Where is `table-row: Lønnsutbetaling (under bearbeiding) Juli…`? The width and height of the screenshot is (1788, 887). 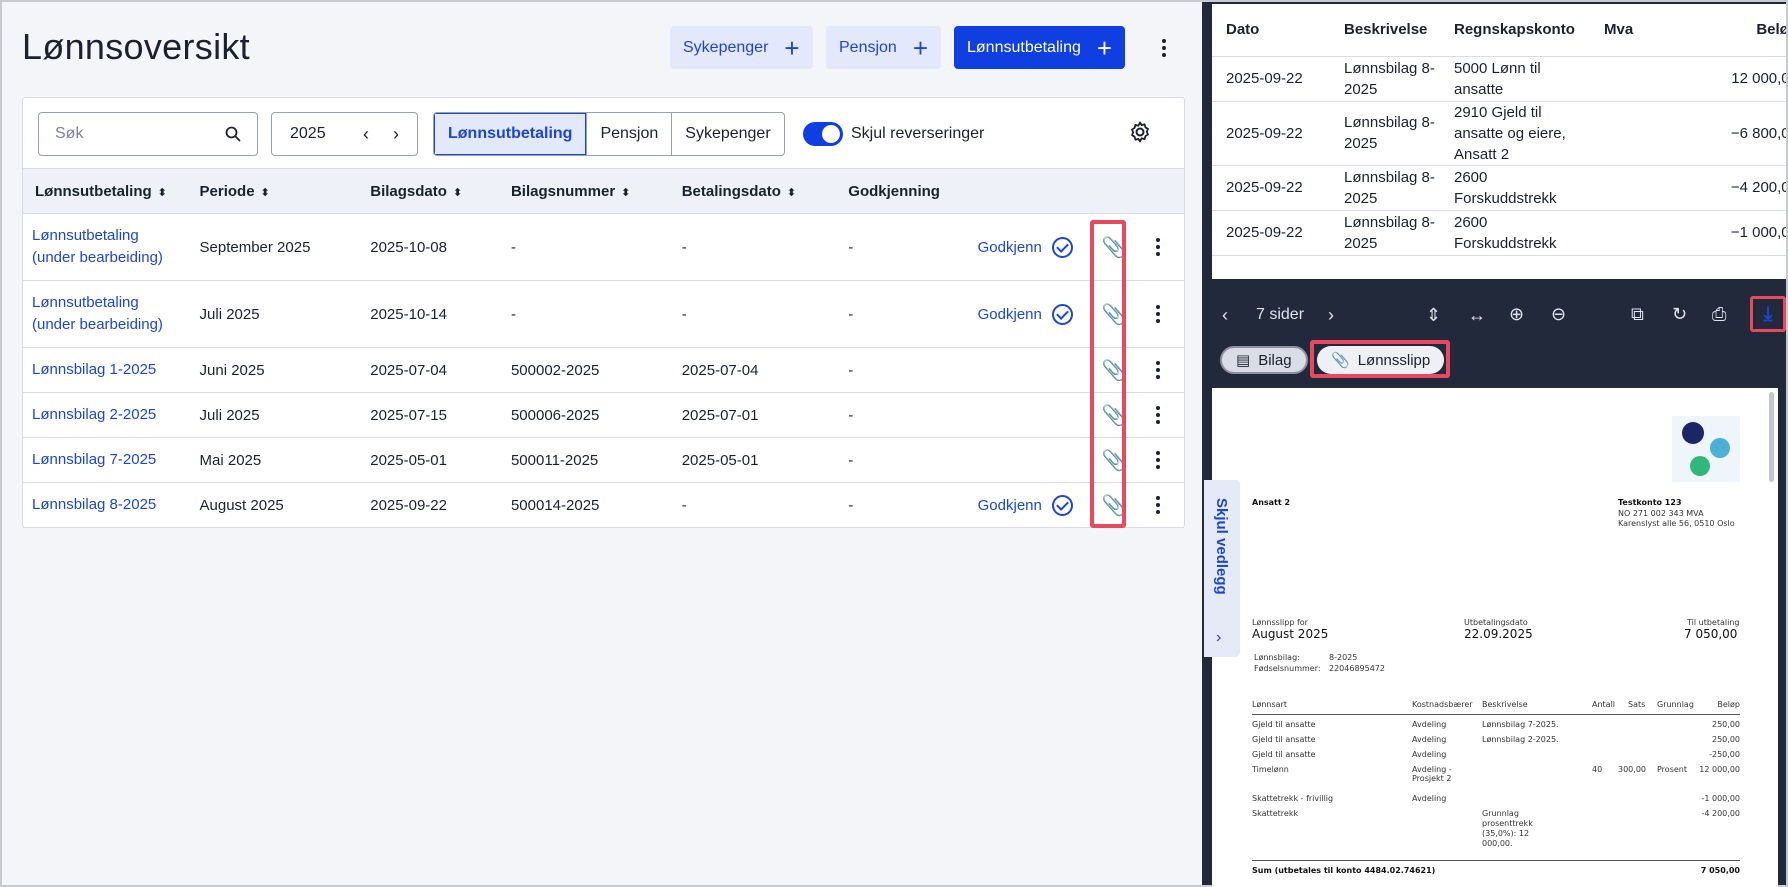 table-row: Lønnsutbetaling (under bearbeiding) Juli… is located at coordinates (603, 314).